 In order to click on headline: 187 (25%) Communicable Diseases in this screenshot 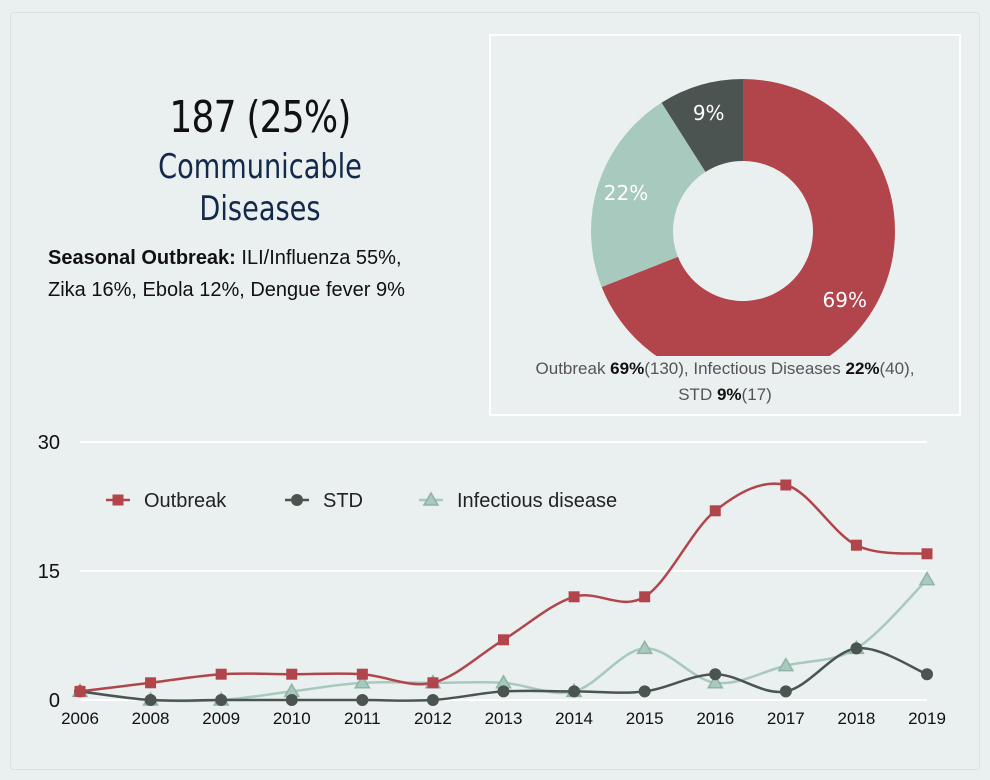, I will do `click(260, 161)`.